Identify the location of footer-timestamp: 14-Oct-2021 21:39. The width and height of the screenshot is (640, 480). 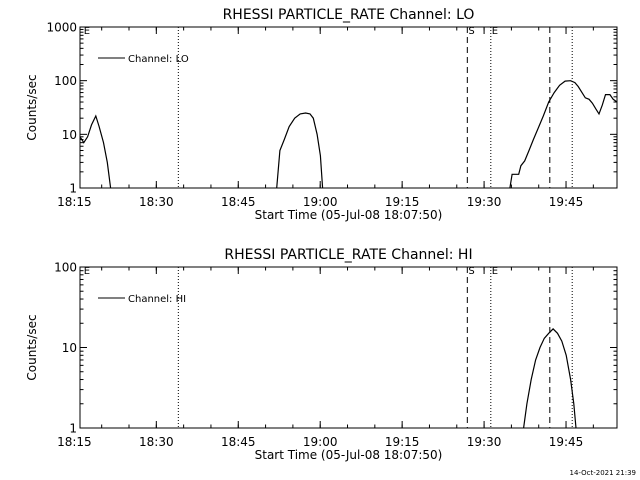
(603, 473).